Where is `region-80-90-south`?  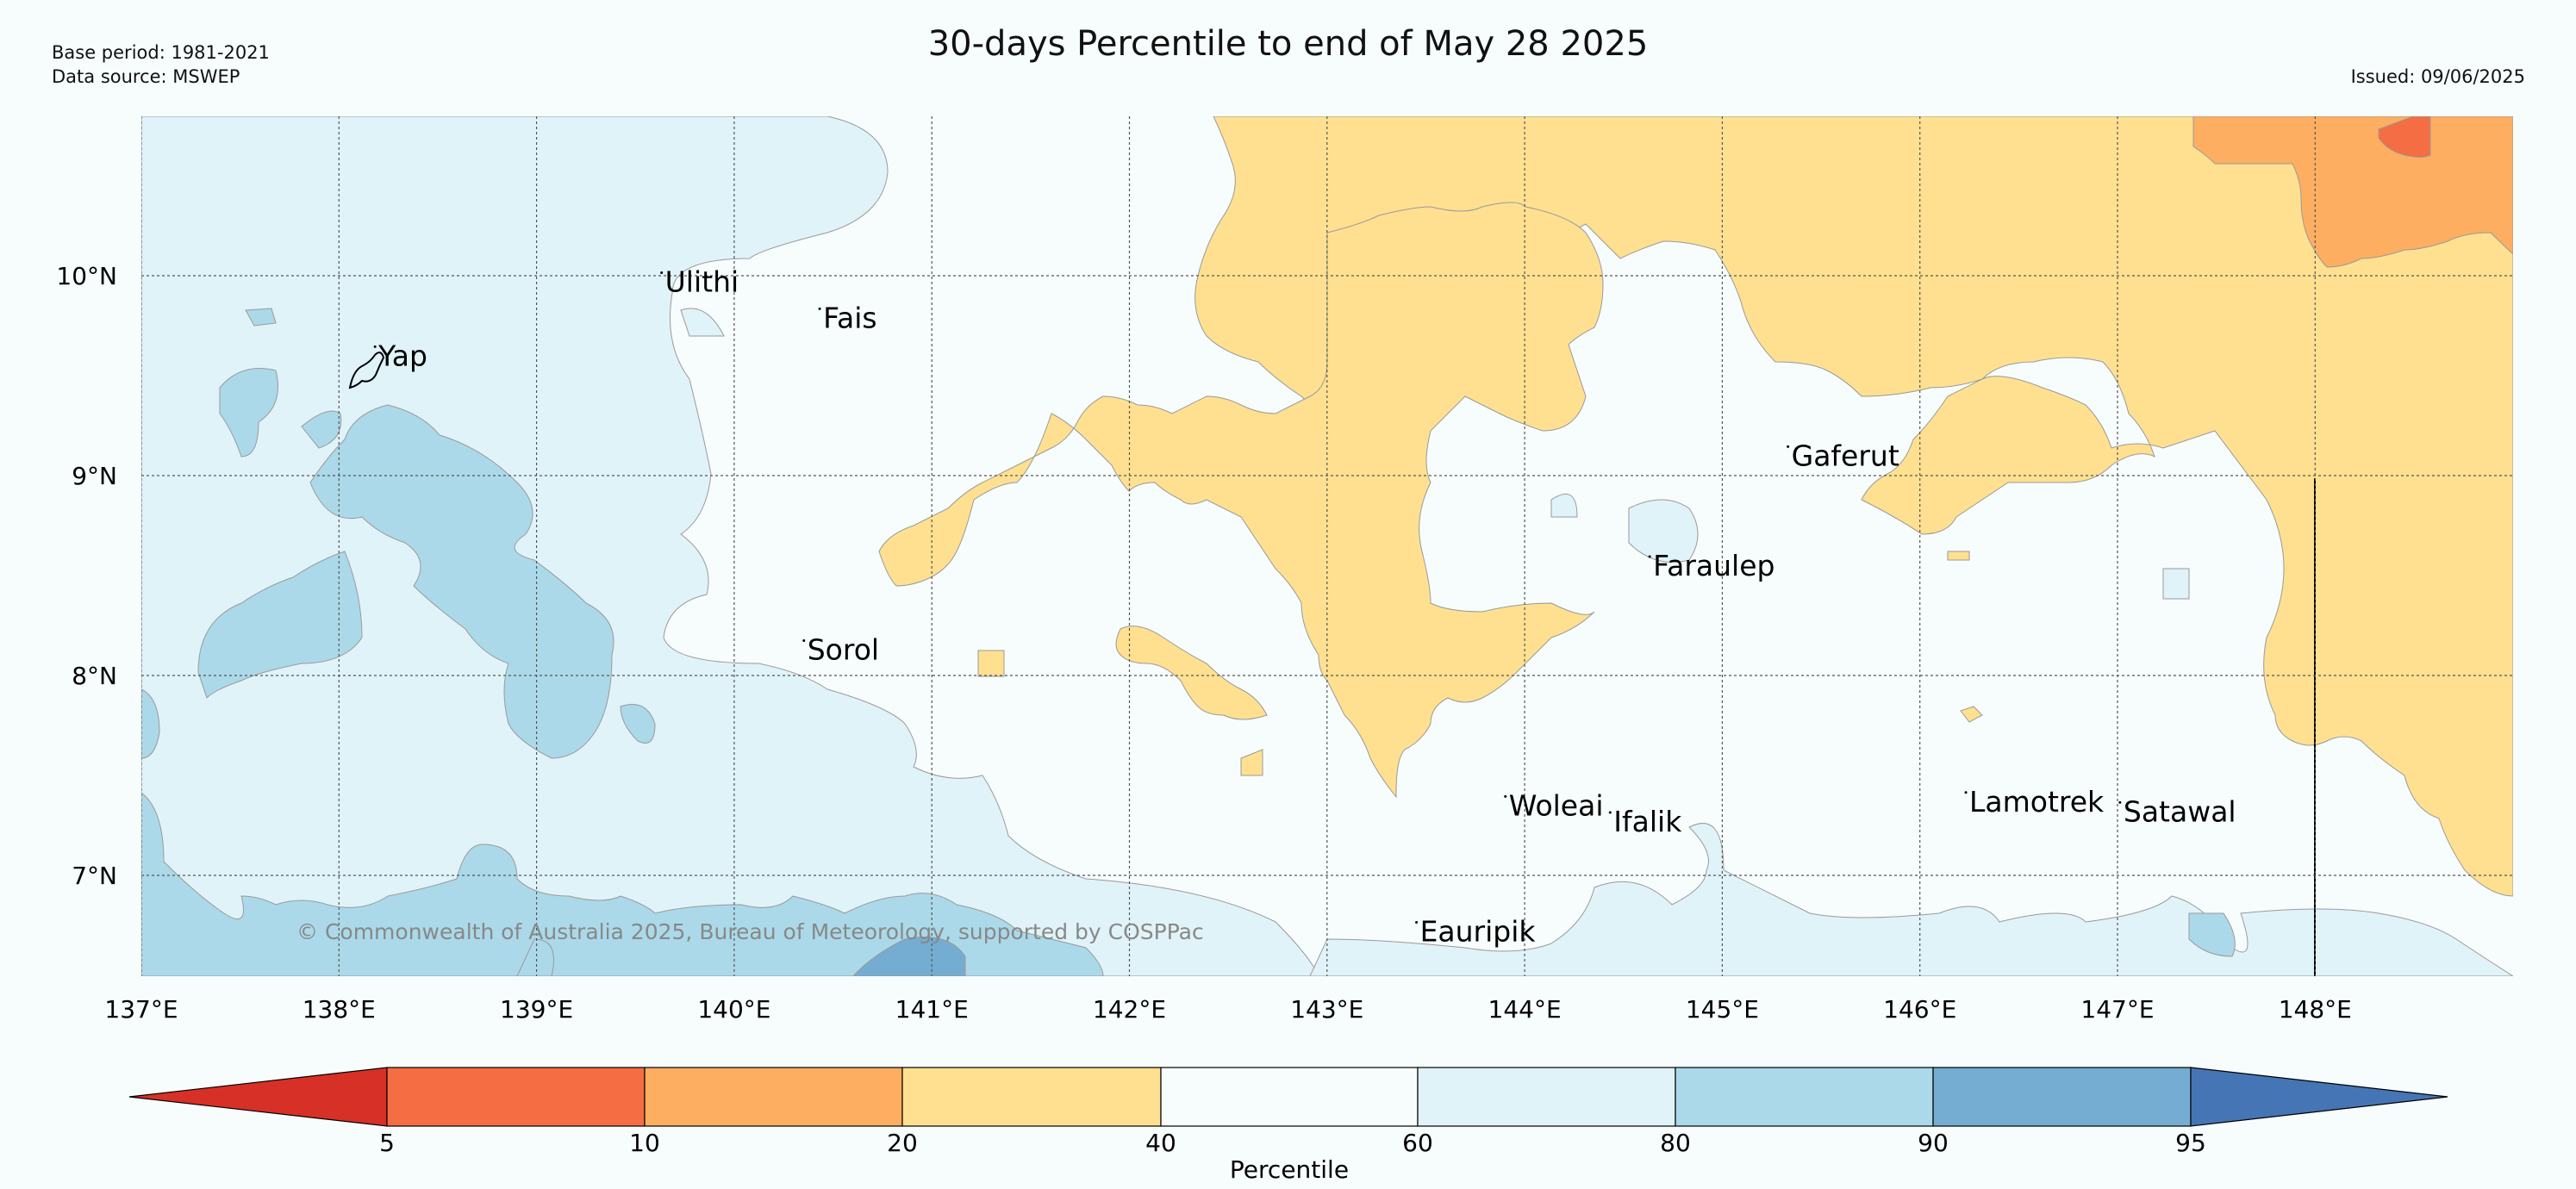 region-80-90-south is located at coordinates (622, 884).